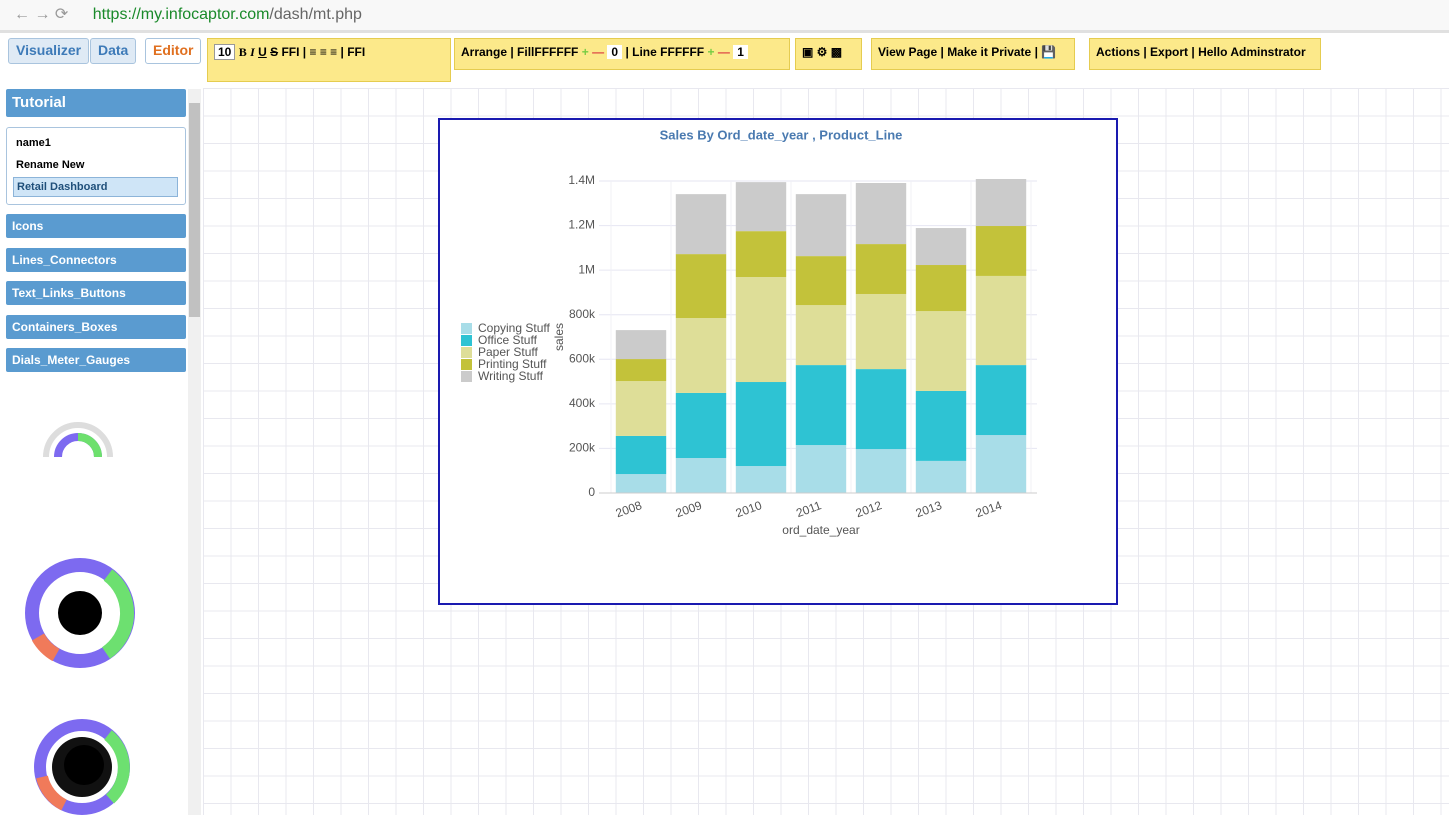 The width and height of the screenshot is (1449, 815). What do you see at coordinates (556, 52) in the screenshot?
I see `fill-value: FFFFFF` at bounding box center [556, 52].